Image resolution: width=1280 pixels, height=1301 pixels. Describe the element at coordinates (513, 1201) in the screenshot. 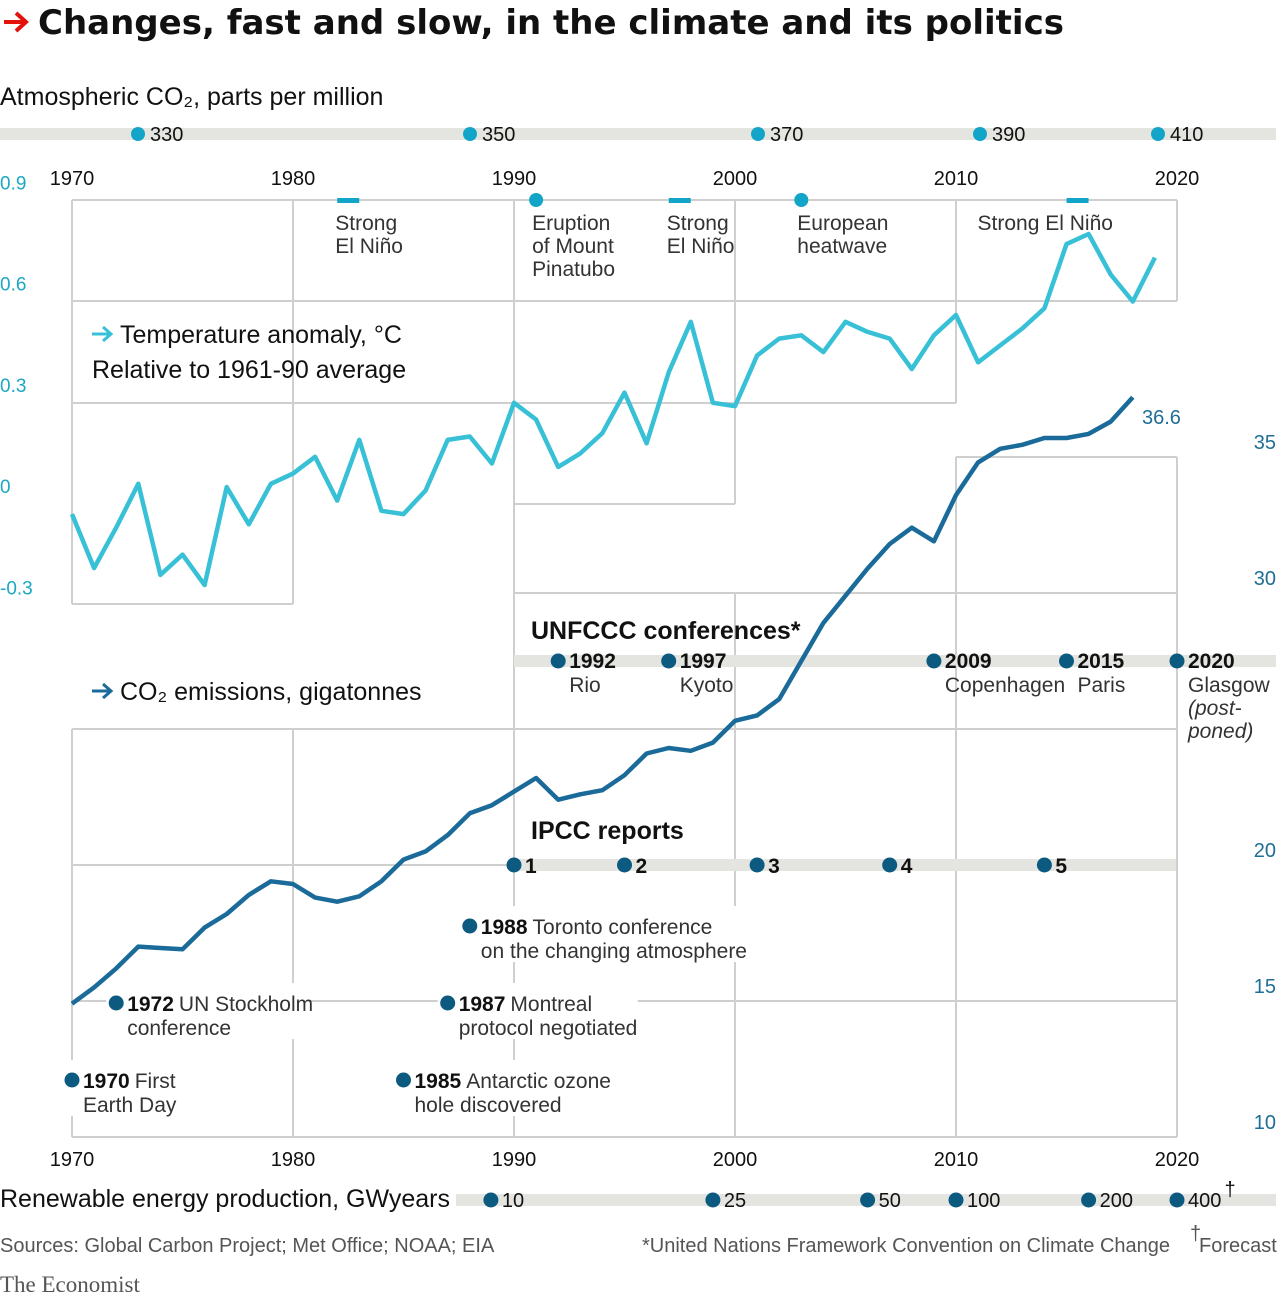

I see `renewables-value: 10` at that location.